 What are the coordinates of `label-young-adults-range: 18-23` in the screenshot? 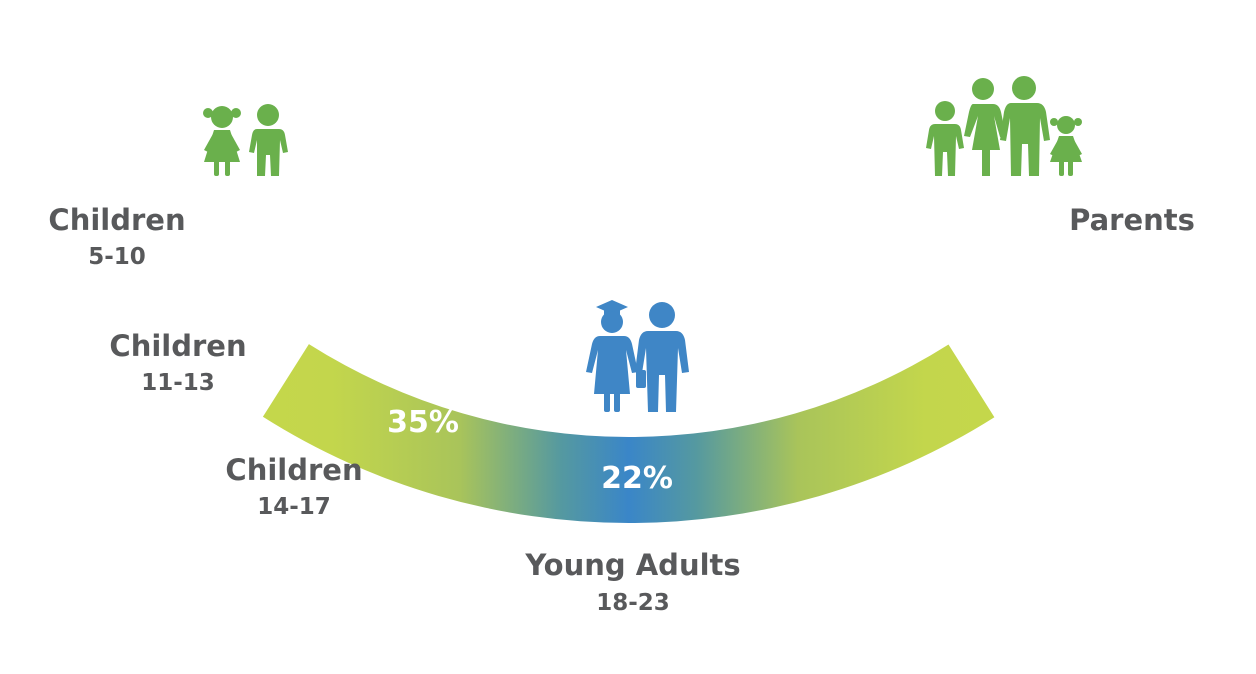 It's located at (633, 603).